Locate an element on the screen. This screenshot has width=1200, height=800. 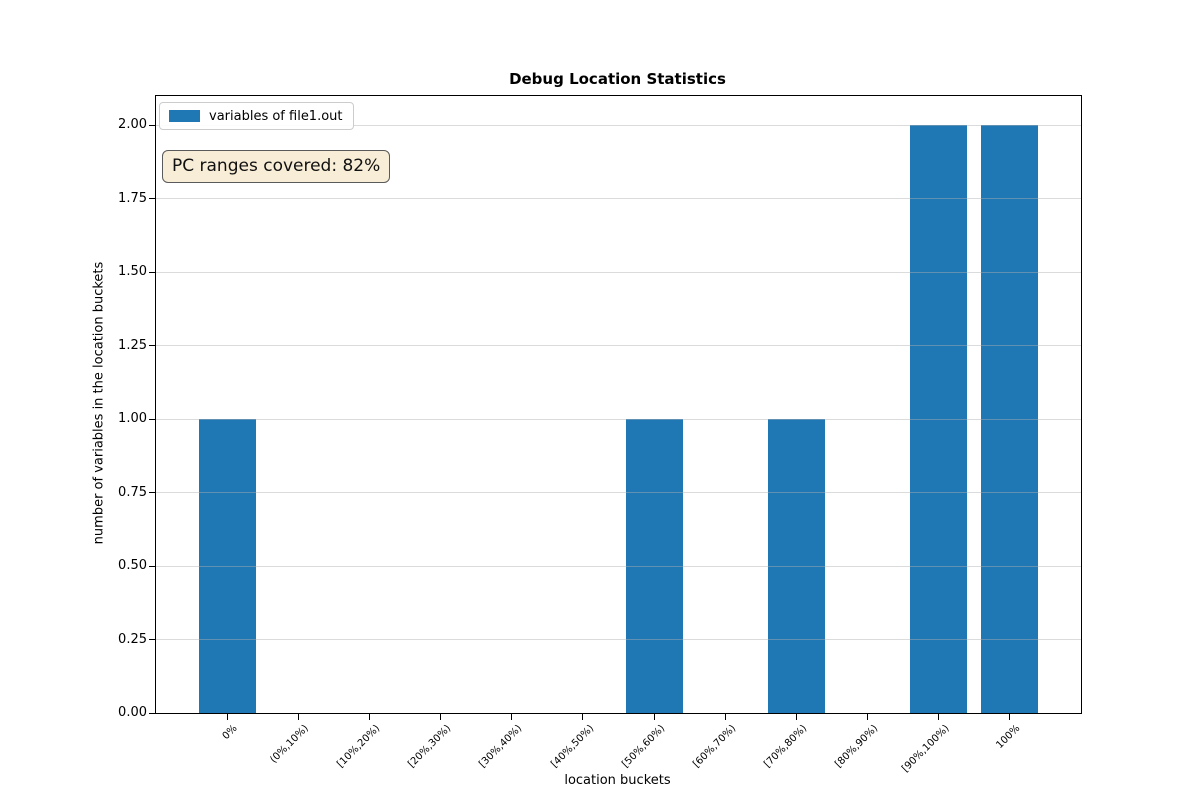
chart-title: Debug Location Statistics is located at coordinates (617, 79).